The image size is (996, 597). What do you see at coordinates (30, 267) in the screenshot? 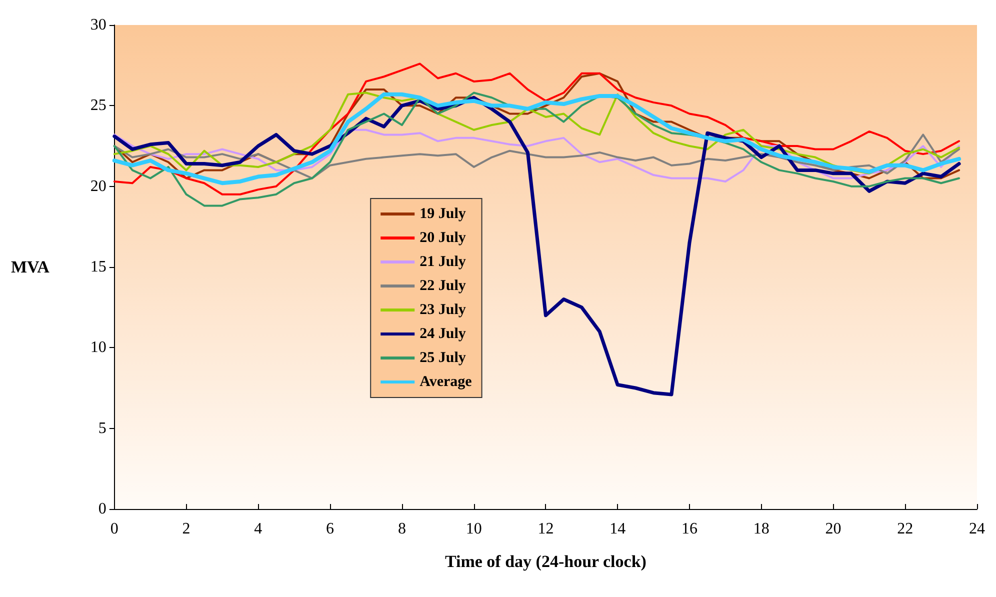
I see `y-axis-title: MVA` at bounding box center [30, 267].